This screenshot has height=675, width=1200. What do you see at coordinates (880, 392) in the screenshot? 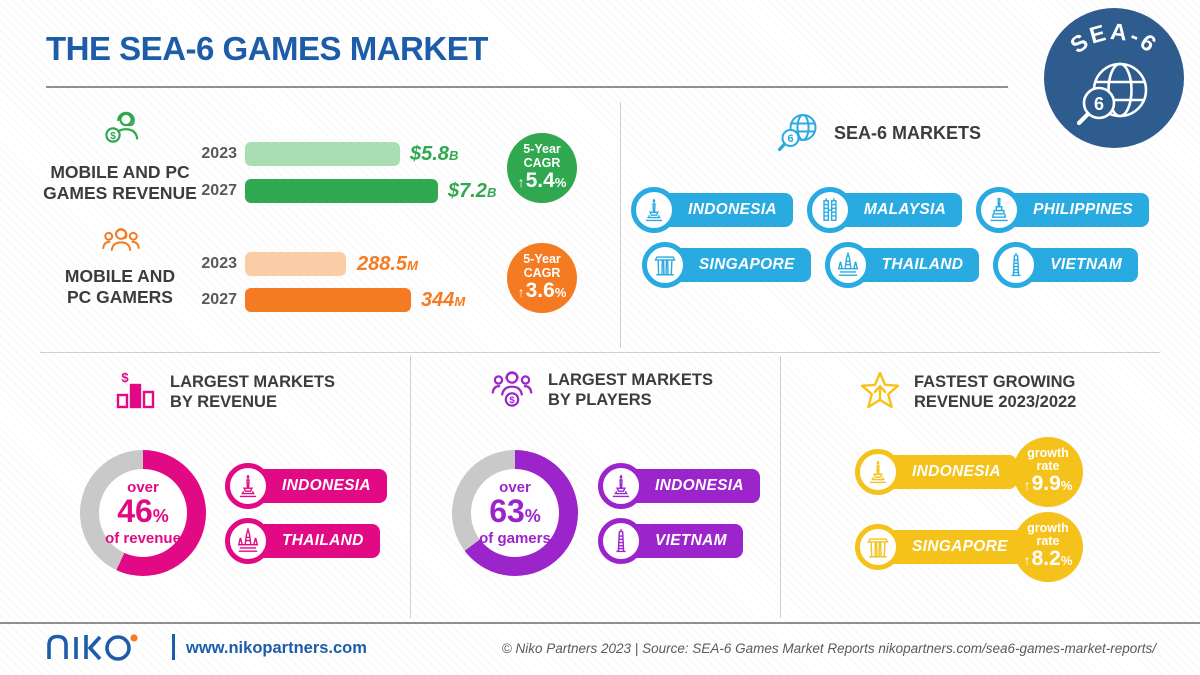
I see `star-arrow-icon` at bounding box center [880, 392].